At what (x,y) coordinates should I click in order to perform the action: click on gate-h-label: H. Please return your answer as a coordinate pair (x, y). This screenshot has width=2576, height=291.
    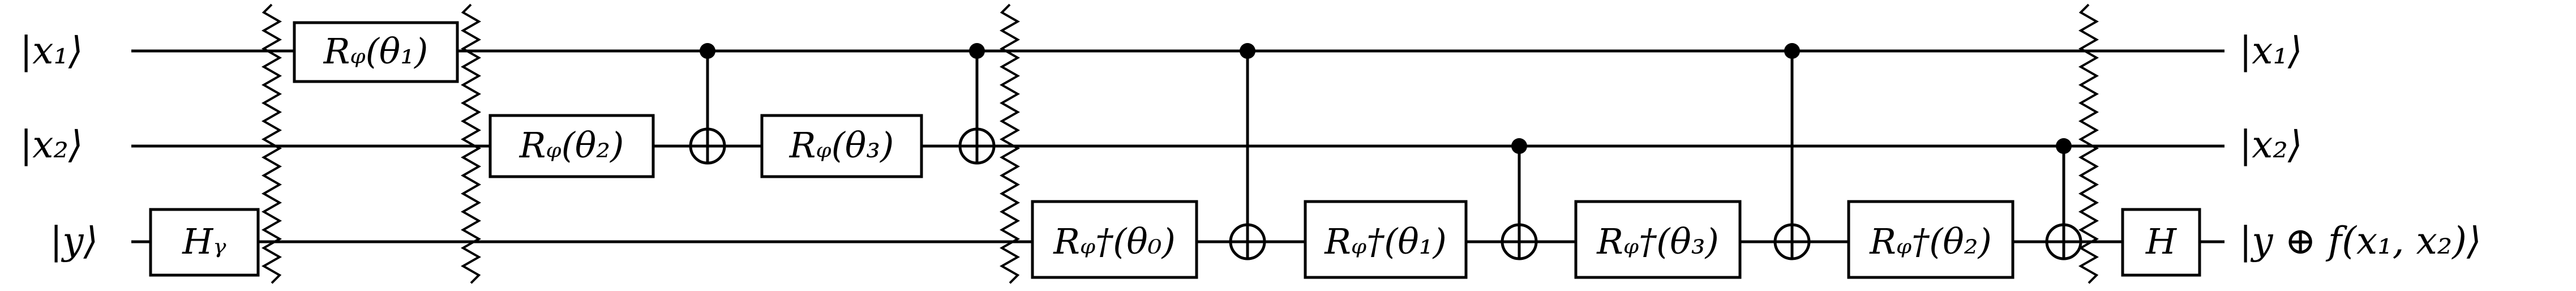
    Looking at the image, I should click on (2161, 241).